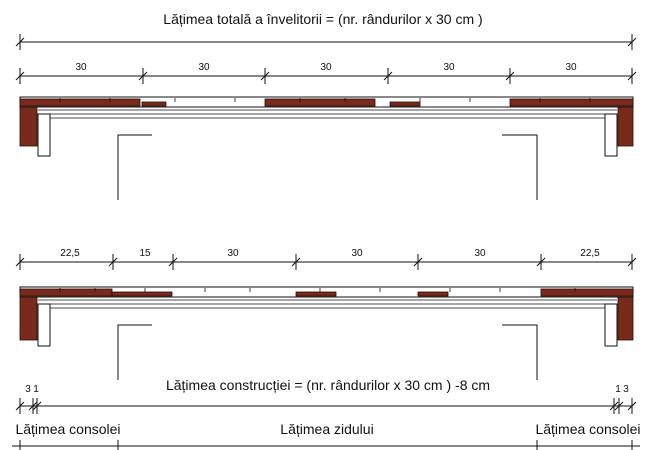 This screenshot has width=650, height=450. I want to click on bottom-dim-3: 30, so click(233, 253).